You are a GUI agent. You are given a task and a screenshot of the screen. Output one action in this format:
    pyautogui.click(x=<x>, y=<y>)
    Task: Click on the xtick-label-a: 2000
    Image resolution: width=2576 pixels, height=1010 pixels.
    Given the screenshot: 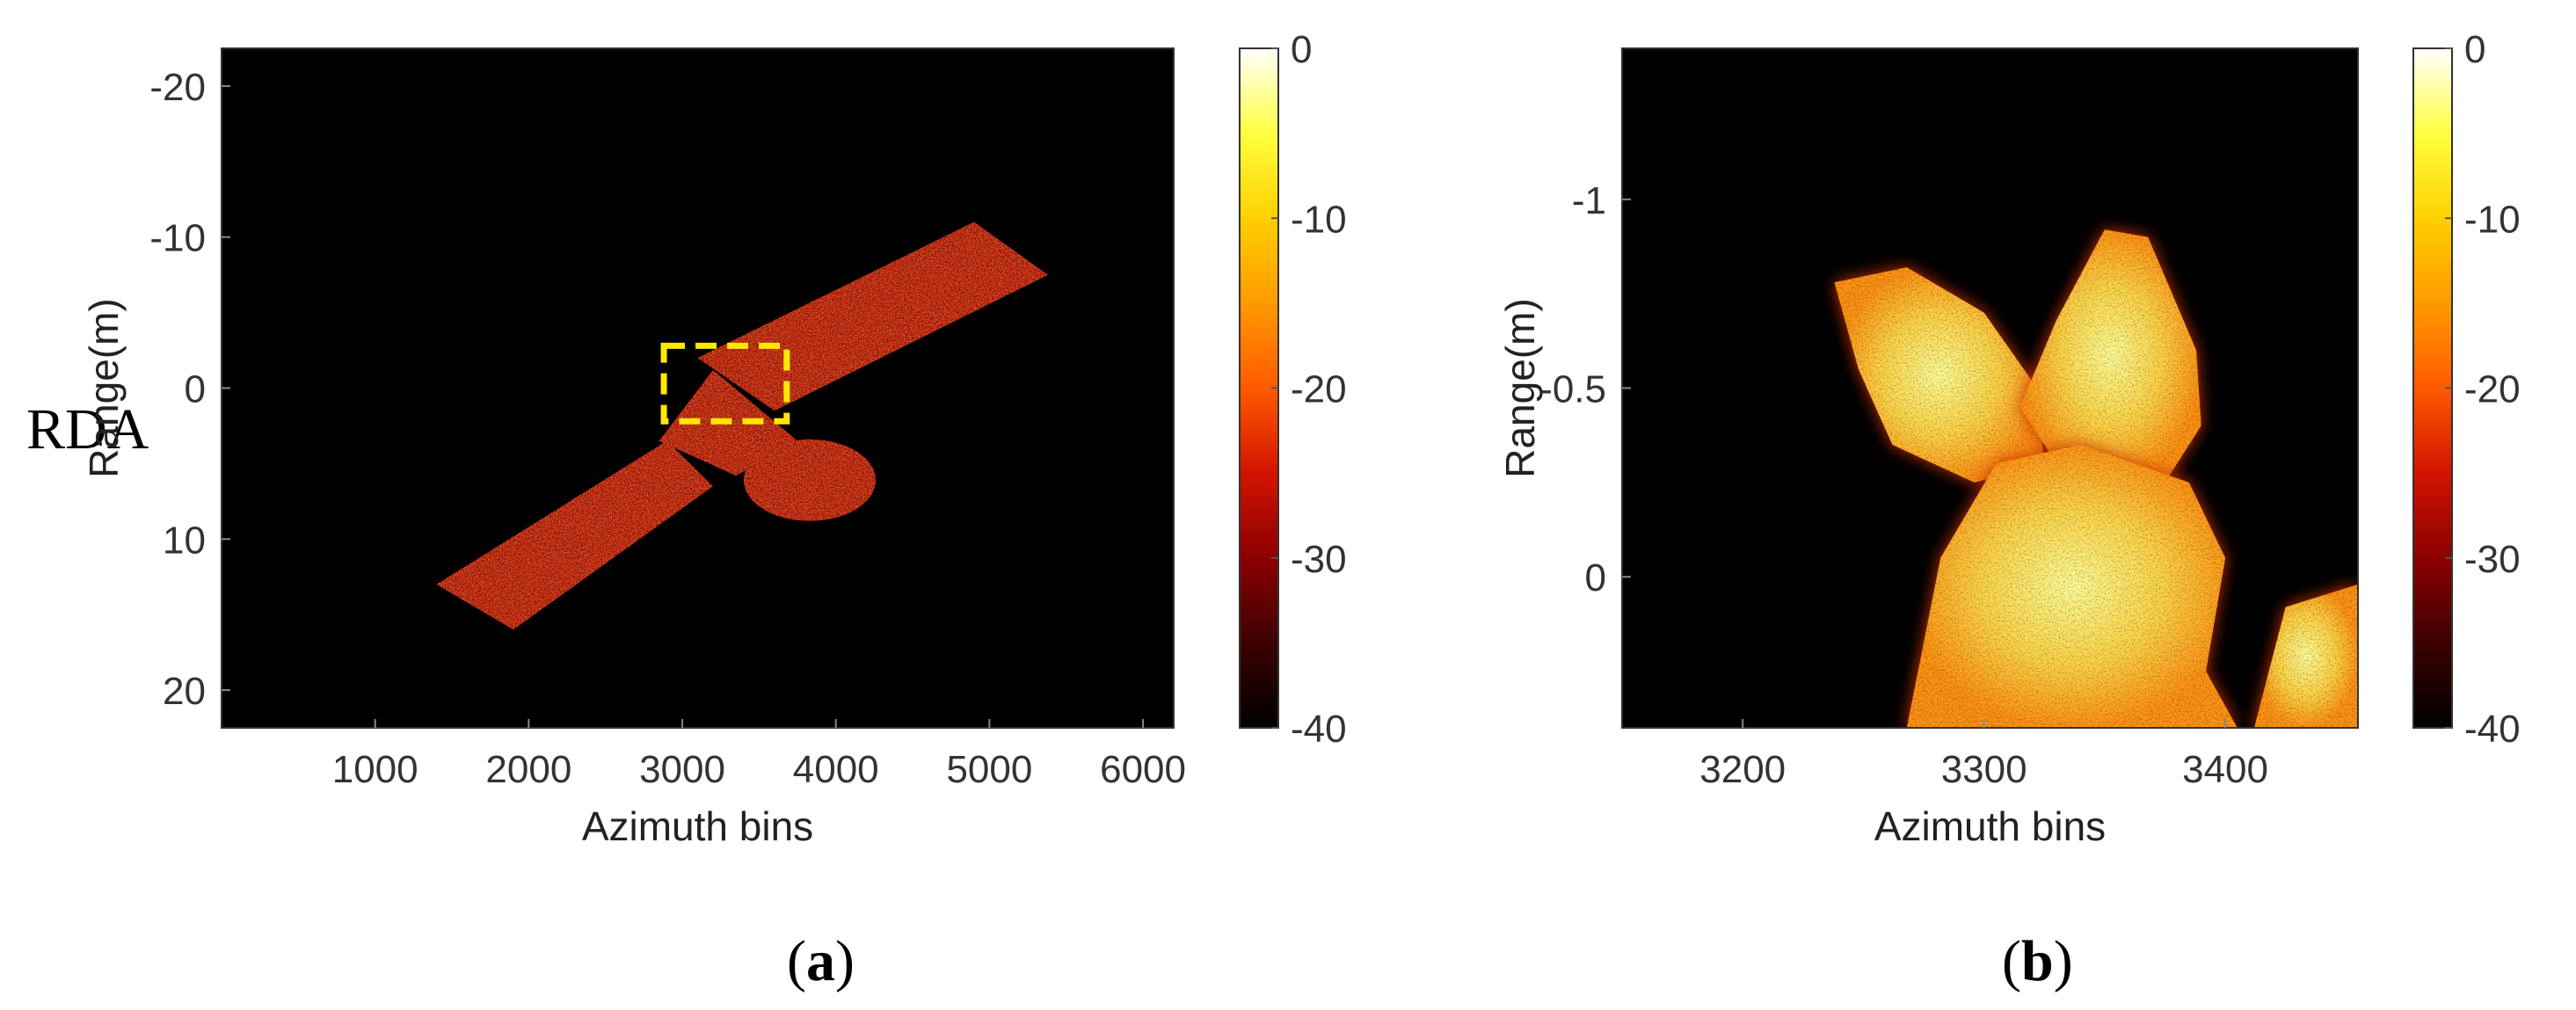 What is the action you would take?
    pyautogui.click(x=528, y=769)
    